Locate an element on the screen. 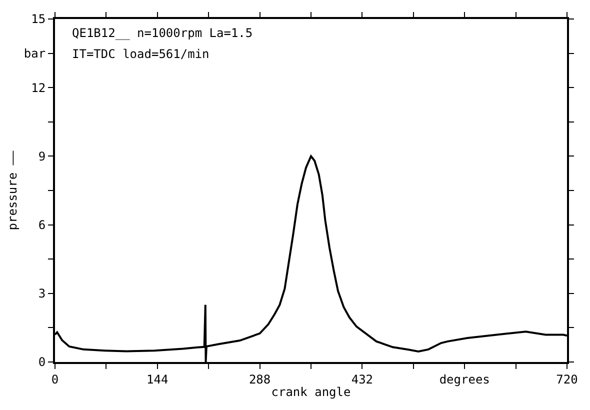 This screenshot has width=590, height=410. x-tick-label: 0 is located at coordinates (55, 379).